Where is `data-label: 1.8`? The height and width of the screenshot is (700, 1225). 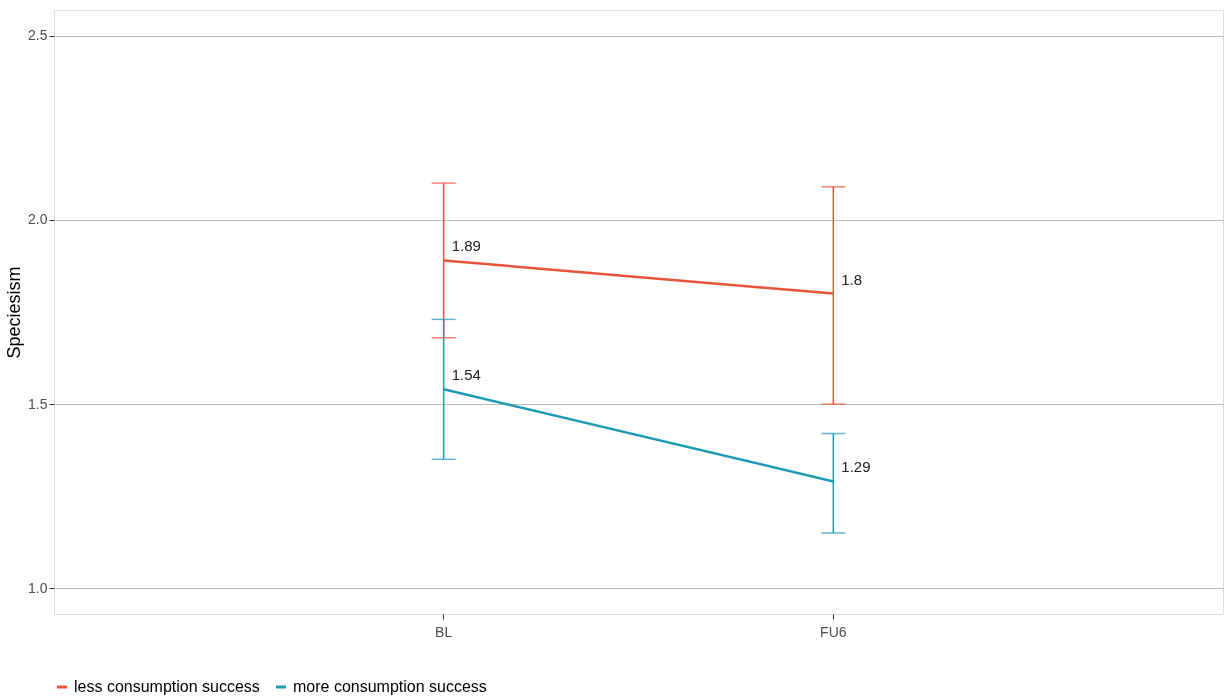 data-label: 1.8 is located at coordinates (852, 279).